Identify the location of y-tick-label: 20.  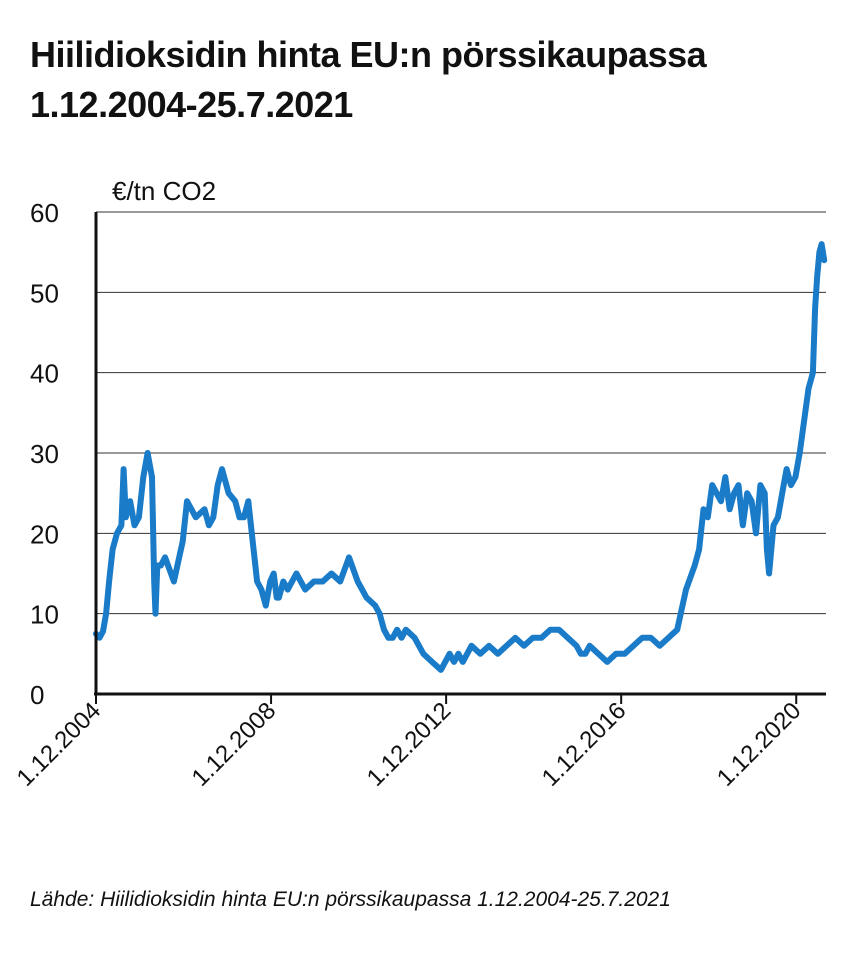
(44, 534).